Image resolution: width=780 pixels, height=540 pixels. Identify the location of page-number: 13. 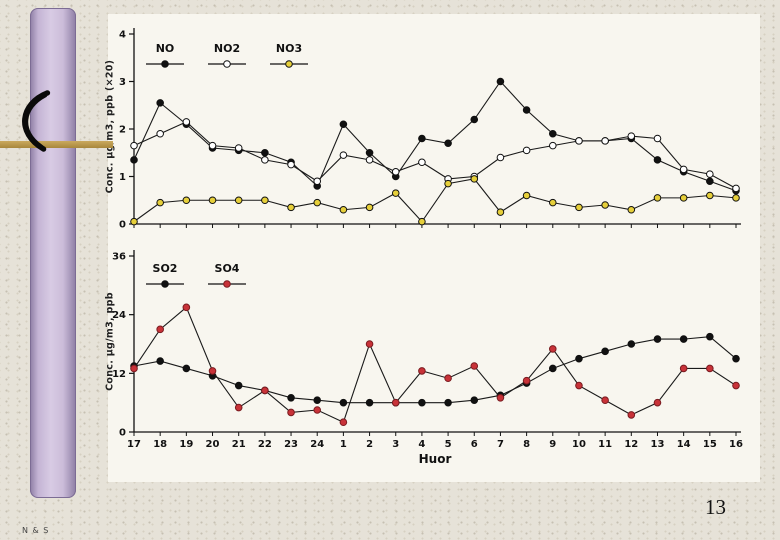
(715, 507).